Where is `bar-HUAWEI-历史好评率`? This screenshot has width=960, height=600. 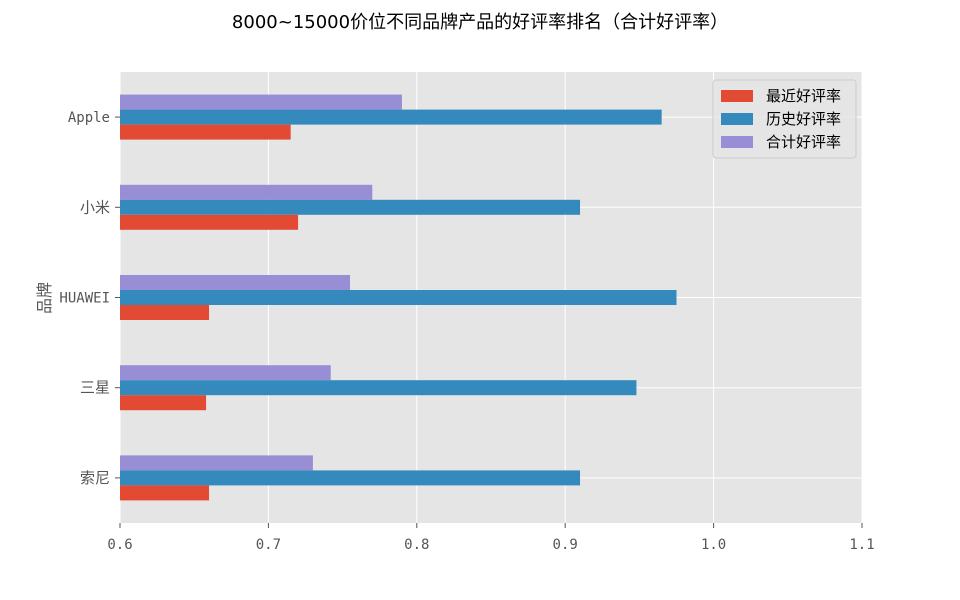 bar-HUAWEI-历史好评率 is located at coordinates (398, 297).